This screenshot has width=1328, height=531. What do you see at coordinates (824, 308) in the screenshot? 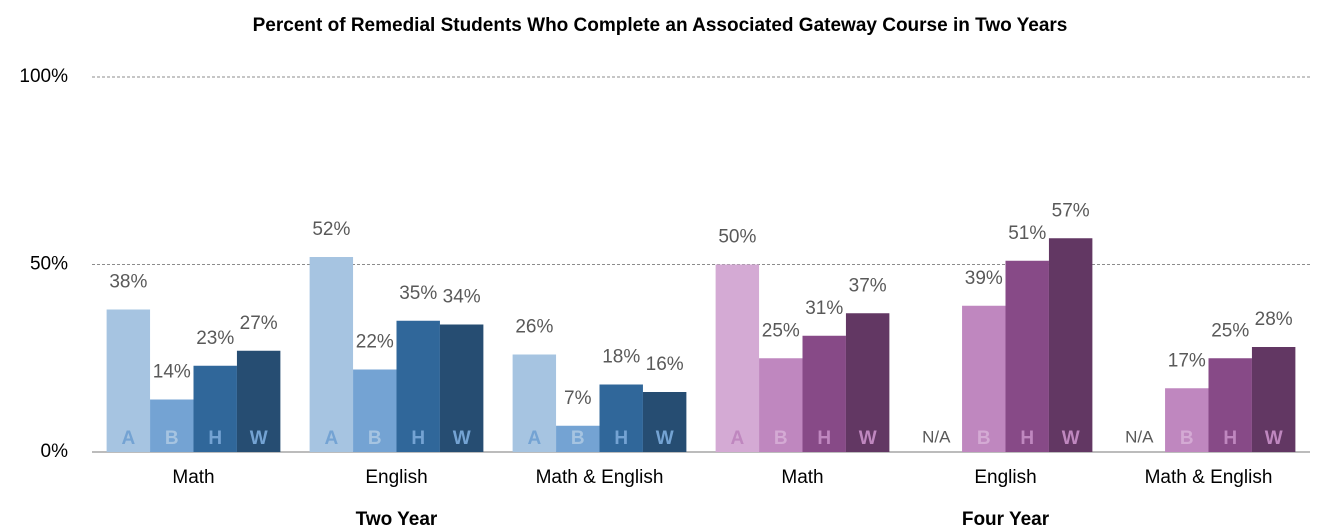
I see `value-label: 31%` at bounding box center [824, 308].